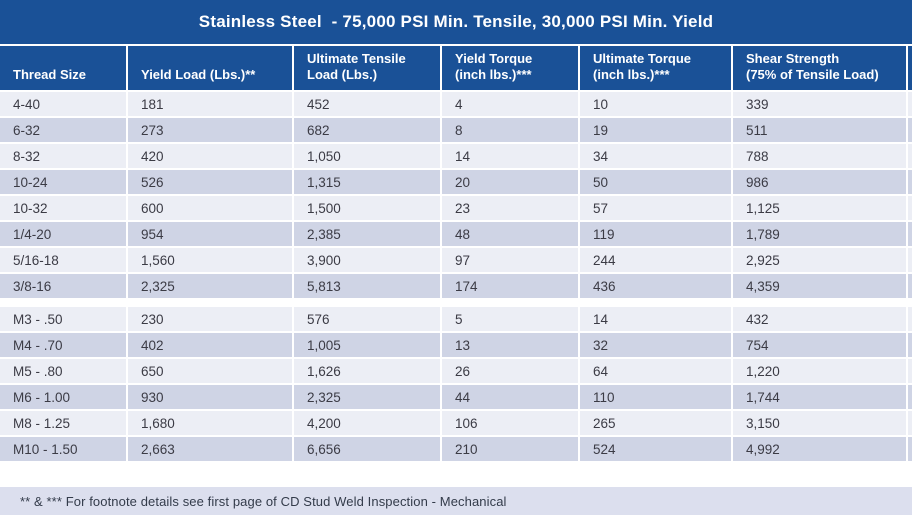  I want to click on table-cell: 682, so click(367, 130).